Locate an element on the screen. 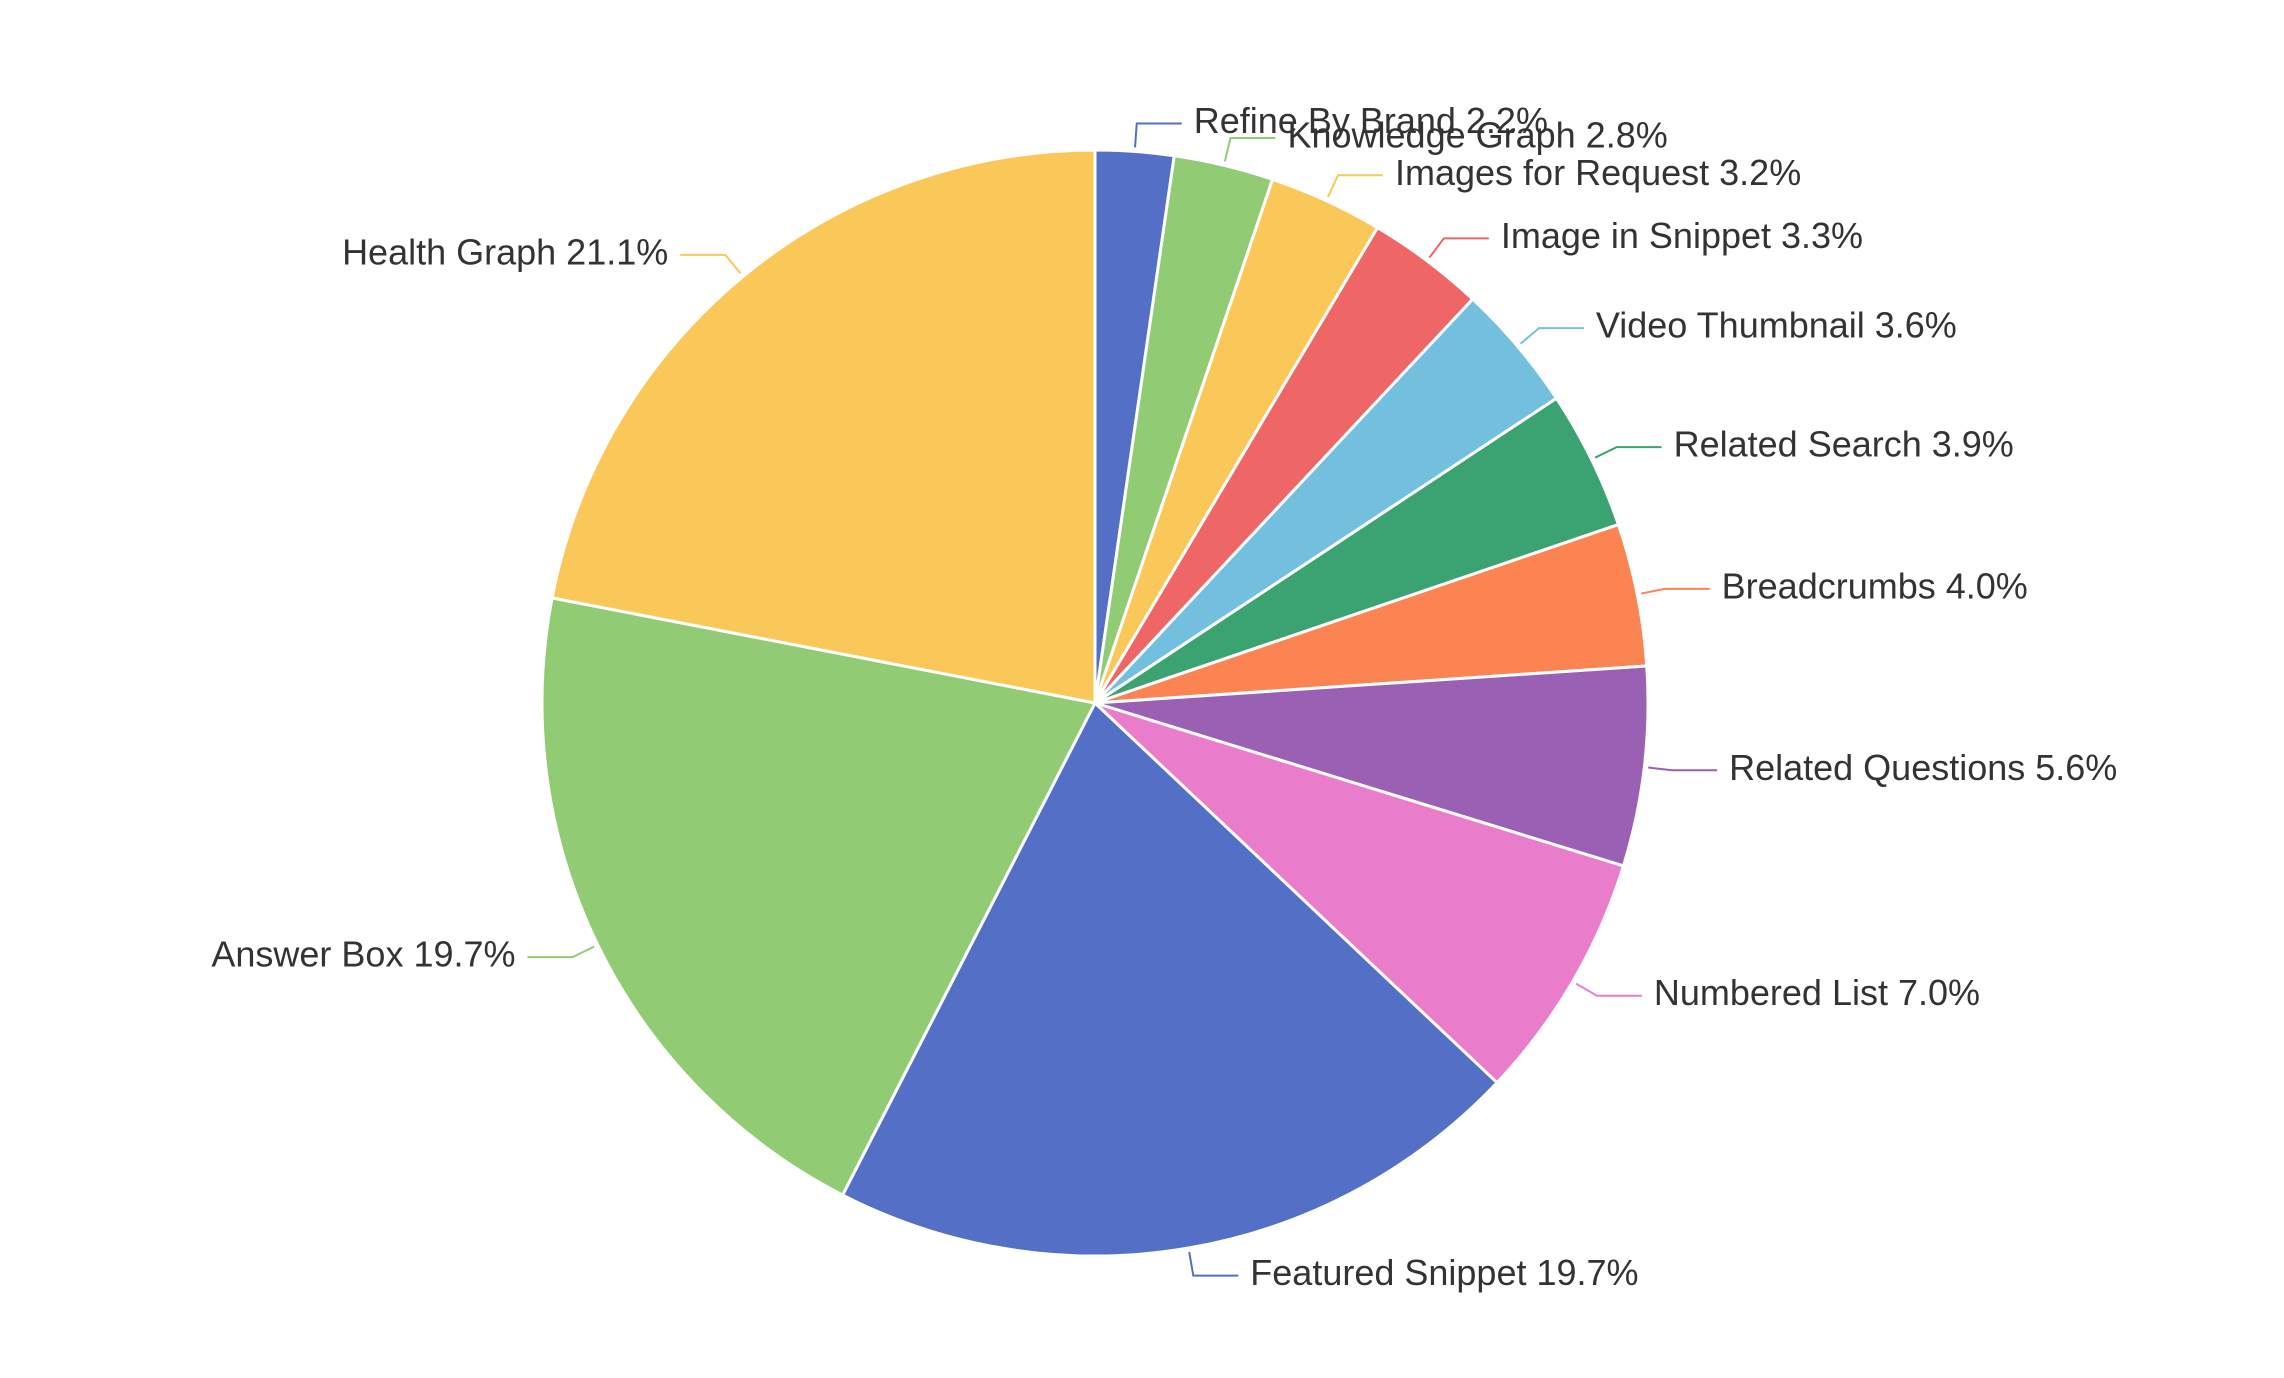 This screenshot has height=1378, width=2284. pie-slice-featured-snippet is located at coordinates (1170, 979).